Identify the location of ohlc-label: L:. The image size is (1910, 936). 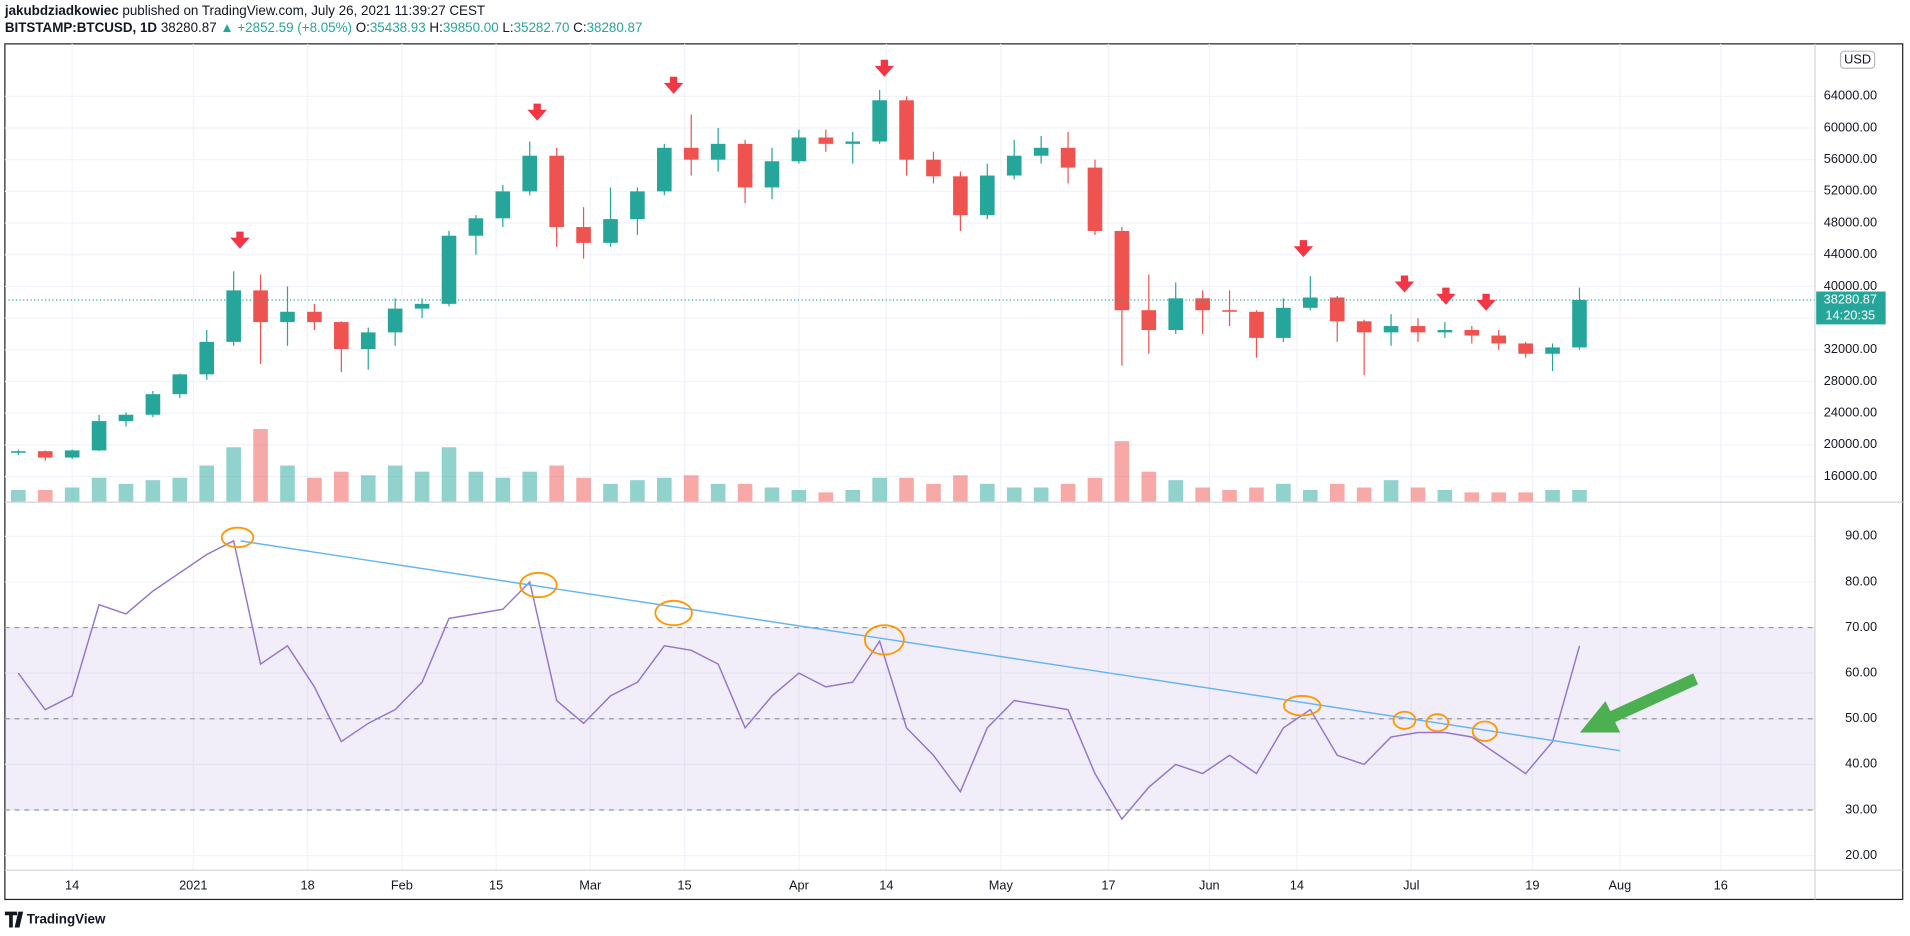
(507, 27).